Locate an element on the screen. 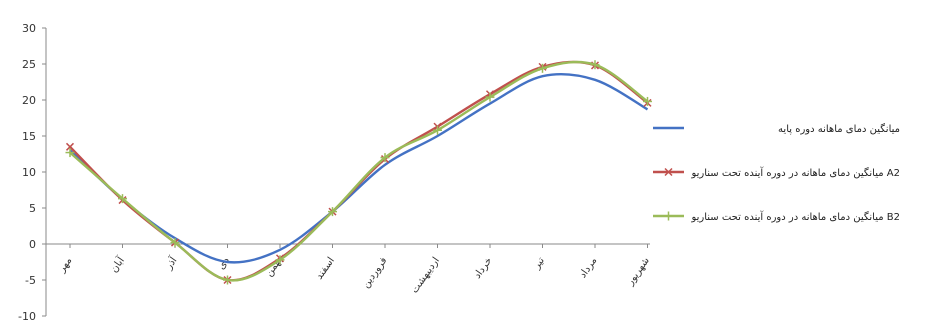 This screenshot has width=952, height=326. y-tick-label: 15 is located at coordinates (29, 136).